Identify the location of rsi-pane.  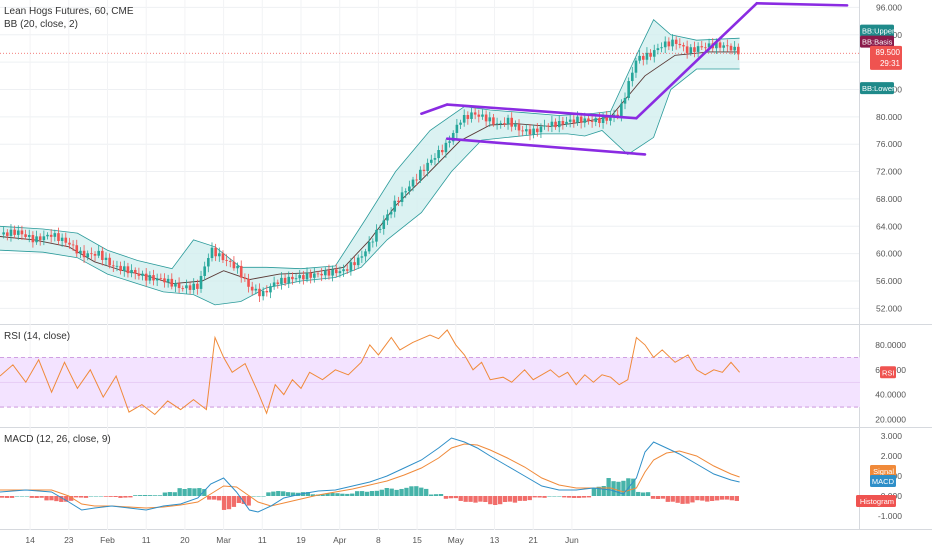
(430, 372).